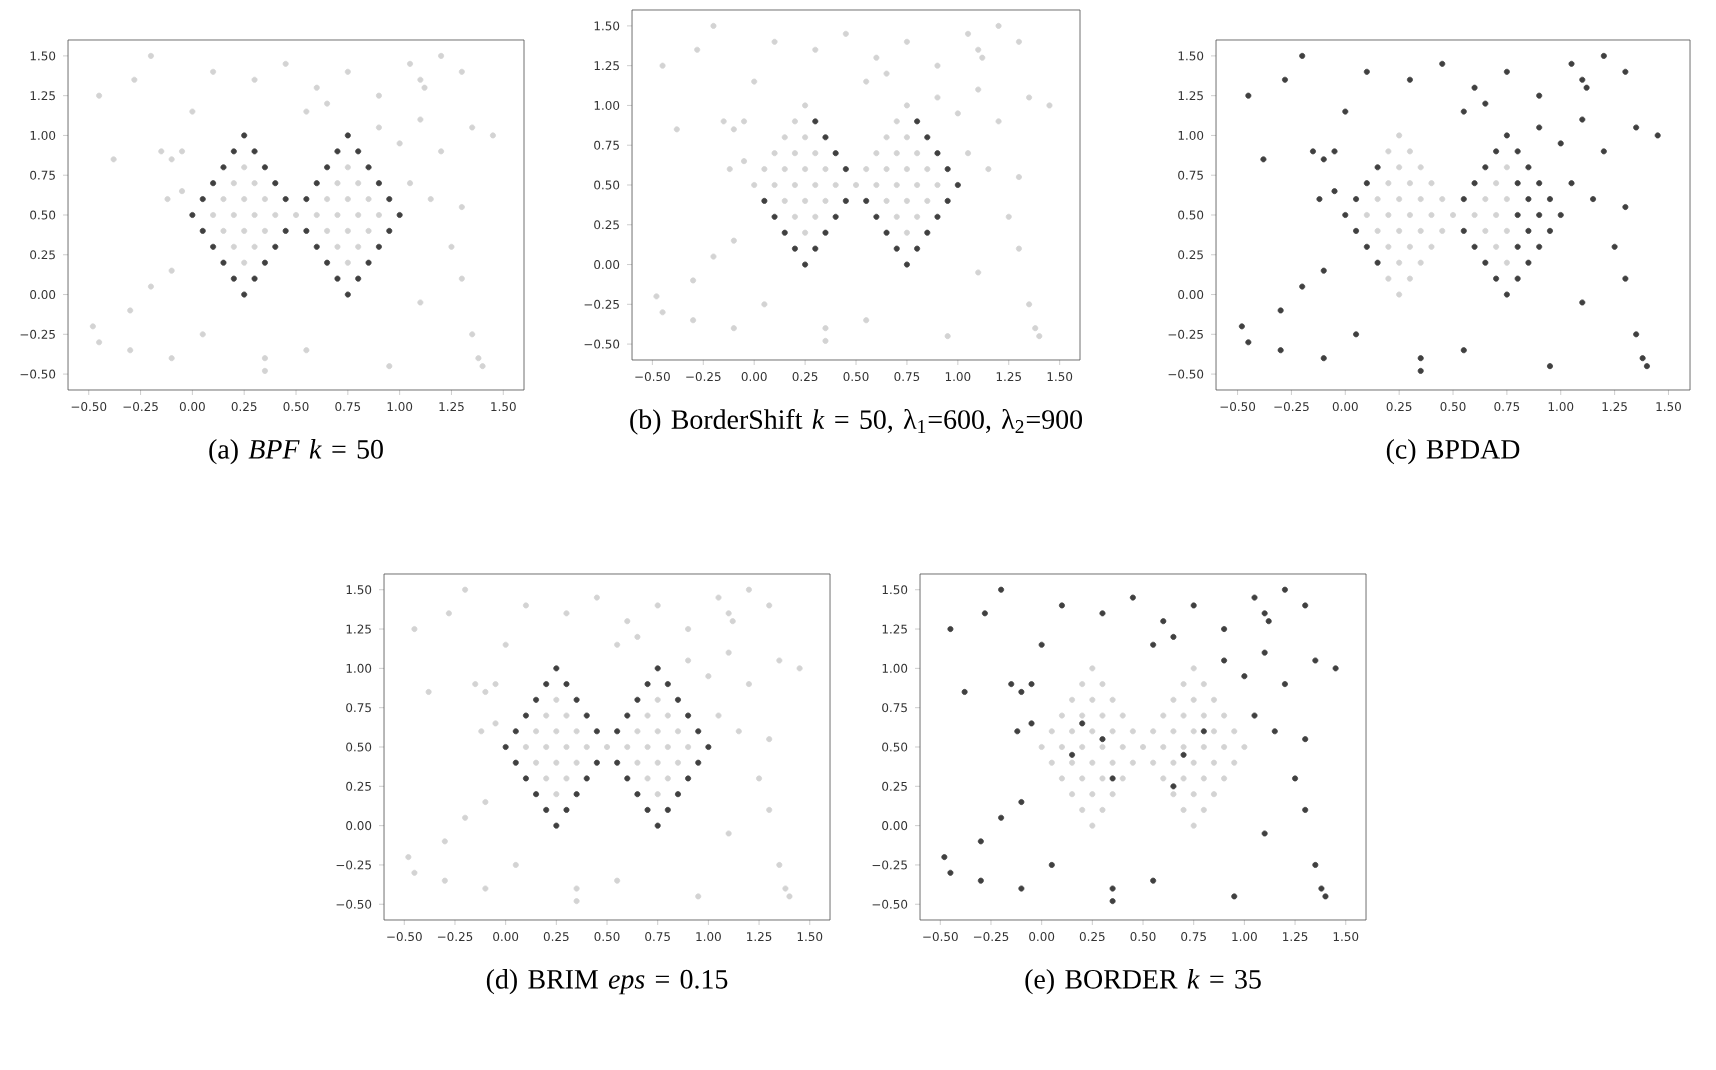  What do you see at coordinates (1453, 452) in the screenshot?
I see `text: (c) BPDAD` at bounding box center [1453, 452].